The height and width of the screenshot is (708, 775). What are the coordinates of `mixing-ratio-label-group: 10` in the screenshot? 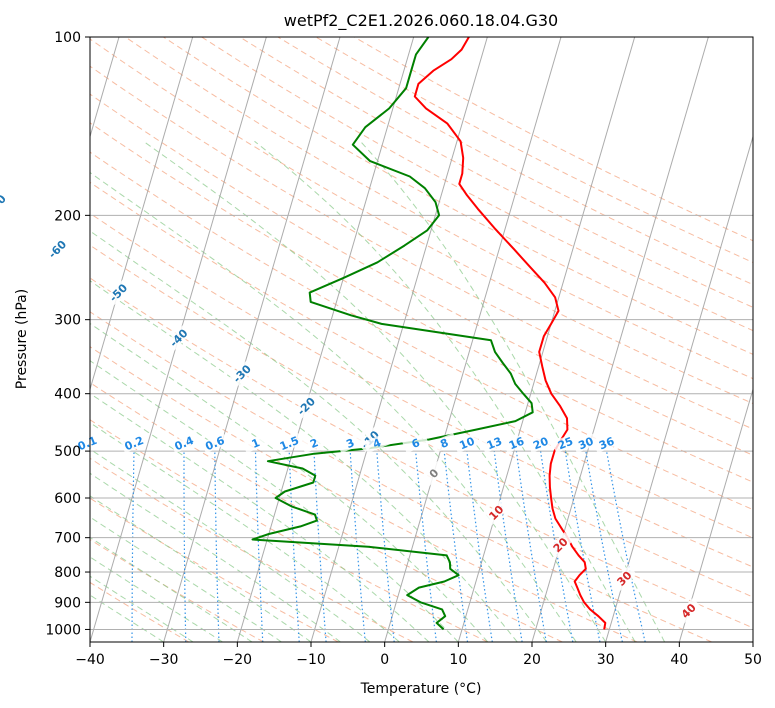 It's located at (467, 443).